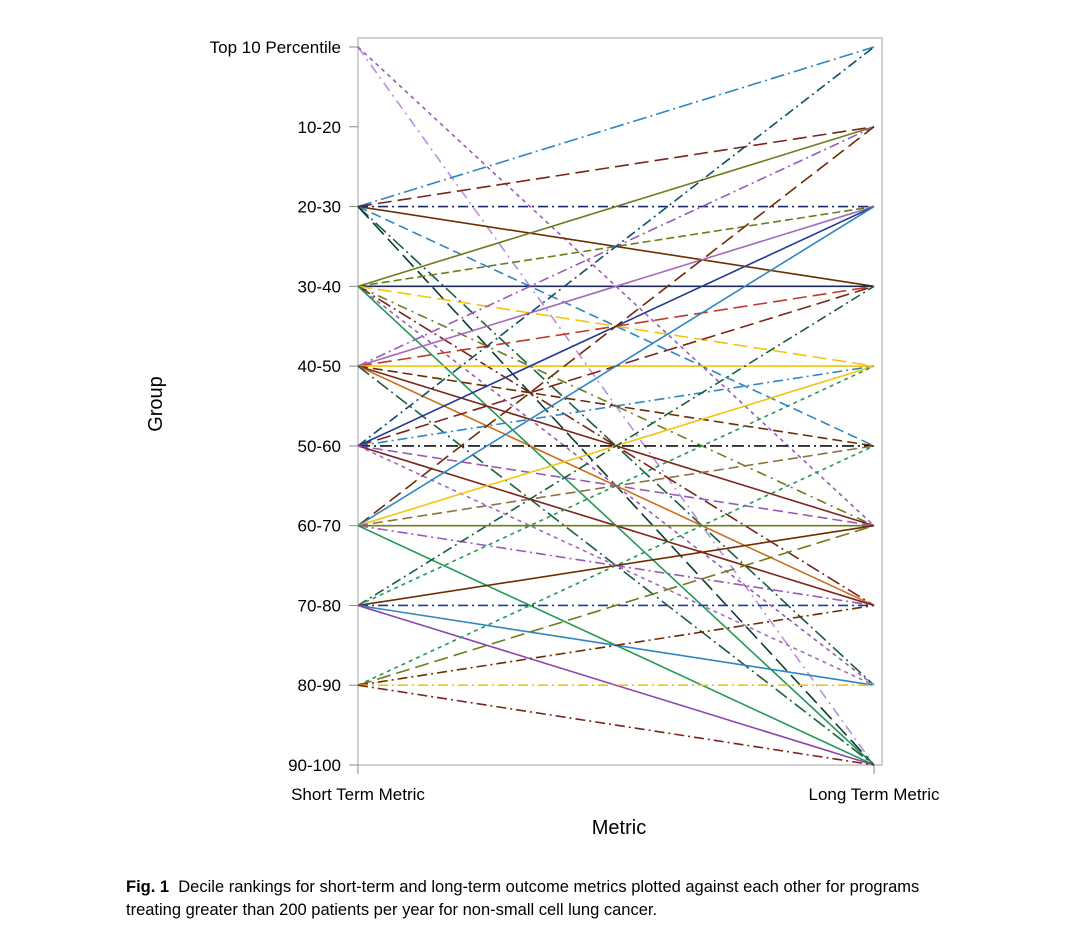 The width and height of the screenshot is (1080, 939). What do you see at coordinates (319, 685) in the screenshot?
I see `y-tick-label: 80-90` at bounding box center [319, 685].